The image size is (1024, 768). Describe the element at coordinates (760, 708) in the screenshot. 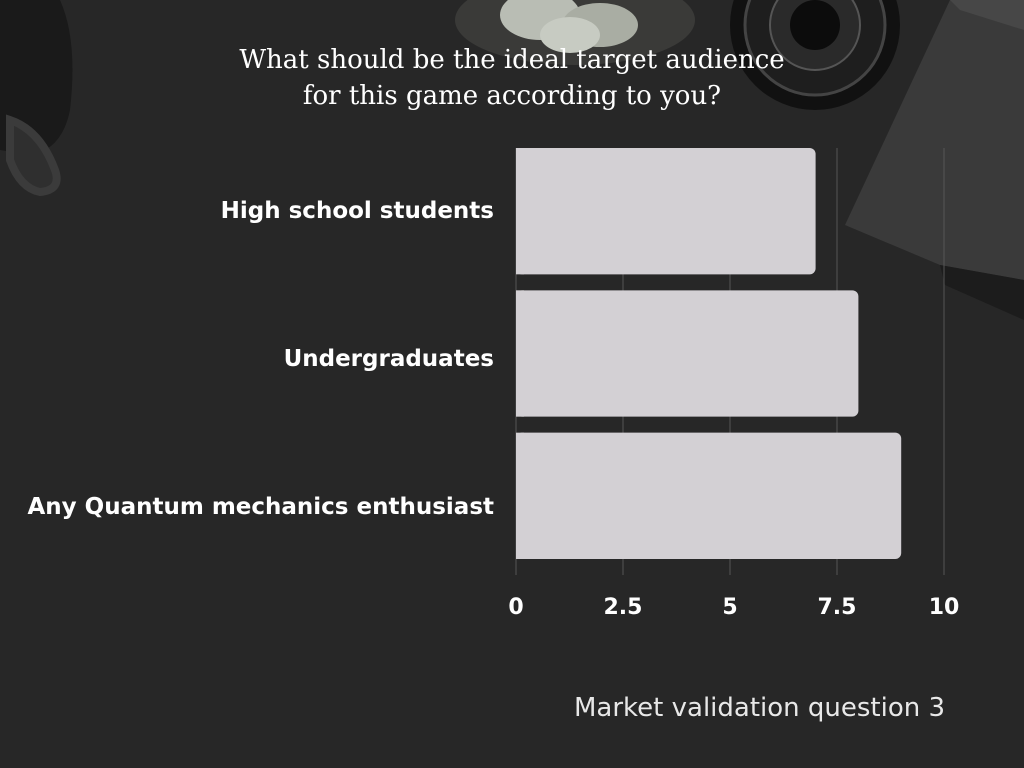

I see `caption: Market validation question 3` at that location.